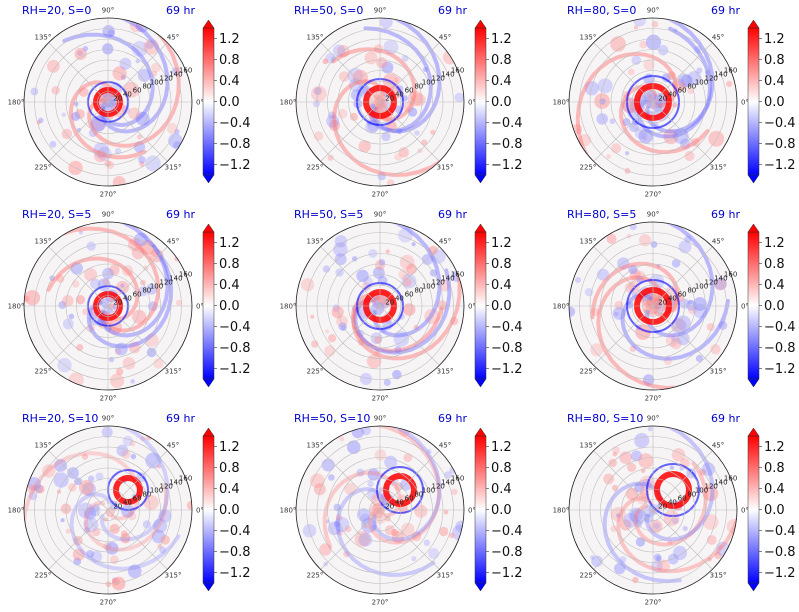 Image resolution: width=799 pixels, height=612 pixels. Describe the element at coordinates (380, 11) in the screenshot. I see `angle-tick-label: 90°` at that location.